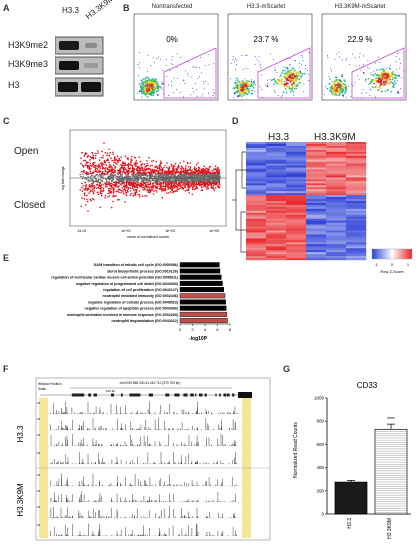 This screenshot has height=550, width=420. I want to click on ma-label-open: Open, so click(26, 151).